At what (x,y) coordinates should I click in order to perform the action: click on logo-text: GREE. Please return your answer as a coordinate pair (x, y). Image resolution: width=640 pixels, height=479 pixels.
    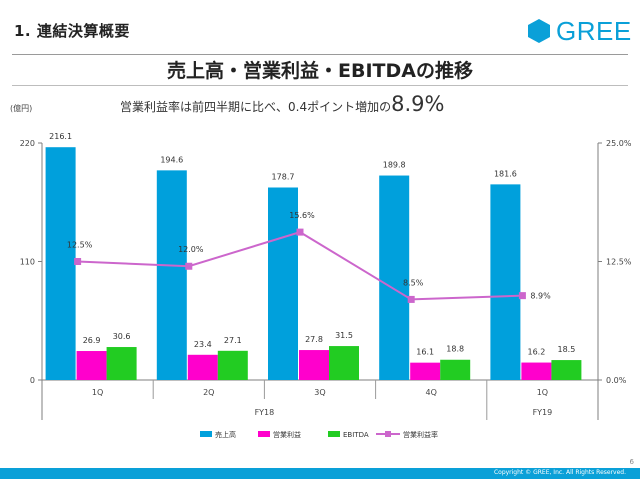
    Looking at the image, I should click on (594, 30).